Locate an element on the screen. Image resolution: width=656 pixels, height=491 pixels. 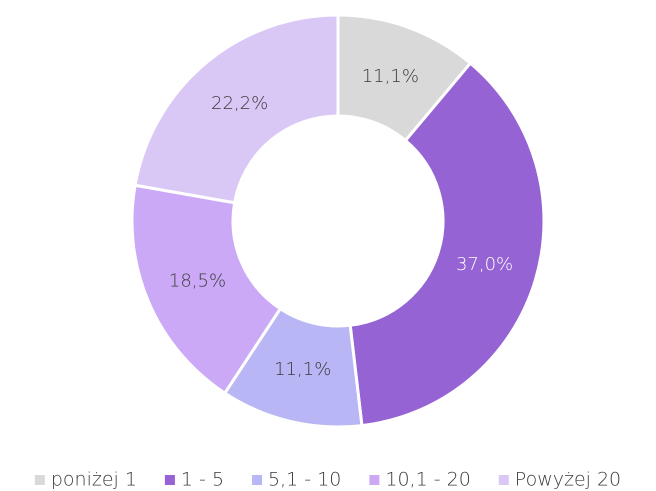
legend-label: 1 - 5 is located at coordinates (202, 480).